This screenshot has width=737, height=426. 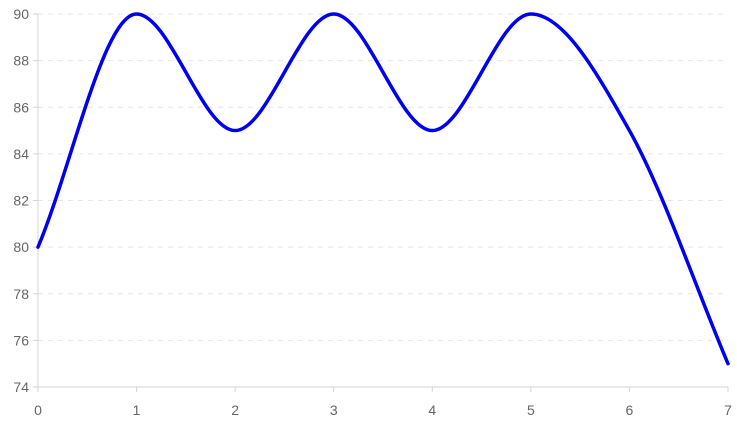 I want to click on x-axis-tick-labels: 0 1 2 3 4 5 6 7, so click(x=383, y=410).